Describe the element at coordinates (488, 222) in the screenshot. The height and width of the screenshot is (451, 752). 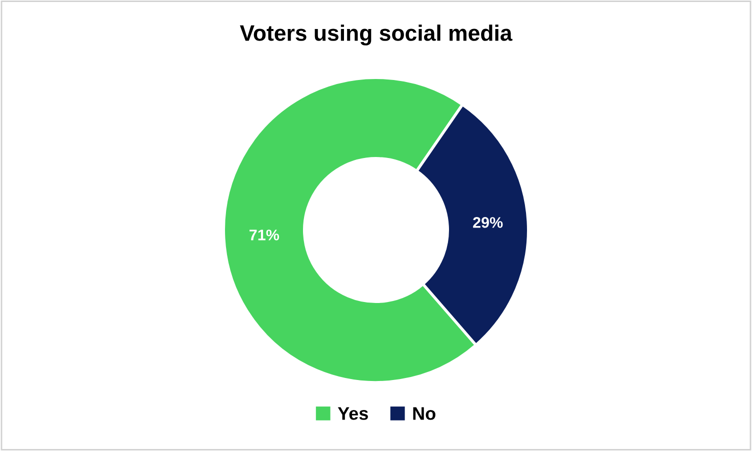
I see `data-label: 29%` at that location.